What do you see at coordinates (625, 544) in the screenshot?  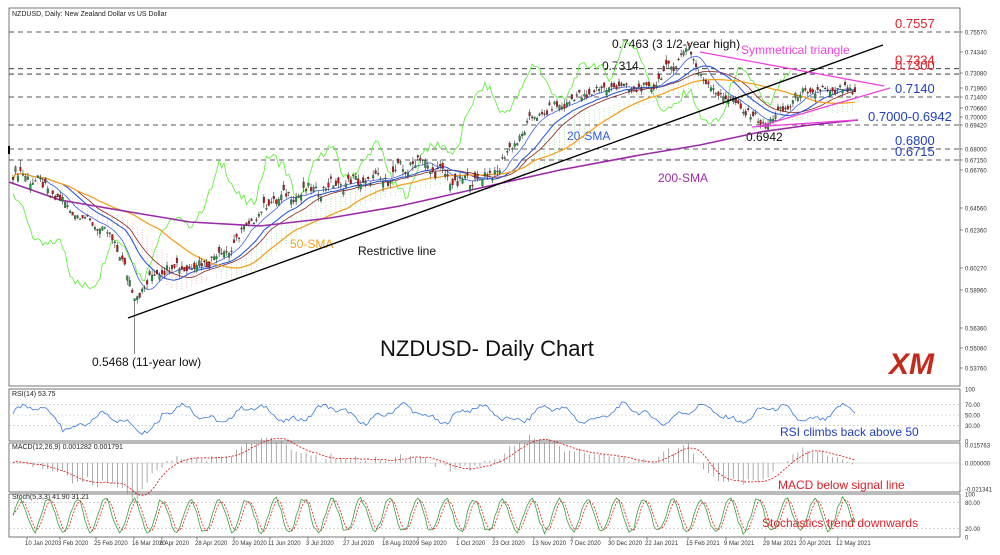 I see `date-axis-label: 30 Dec 2020` at bounding box center [625, 544].